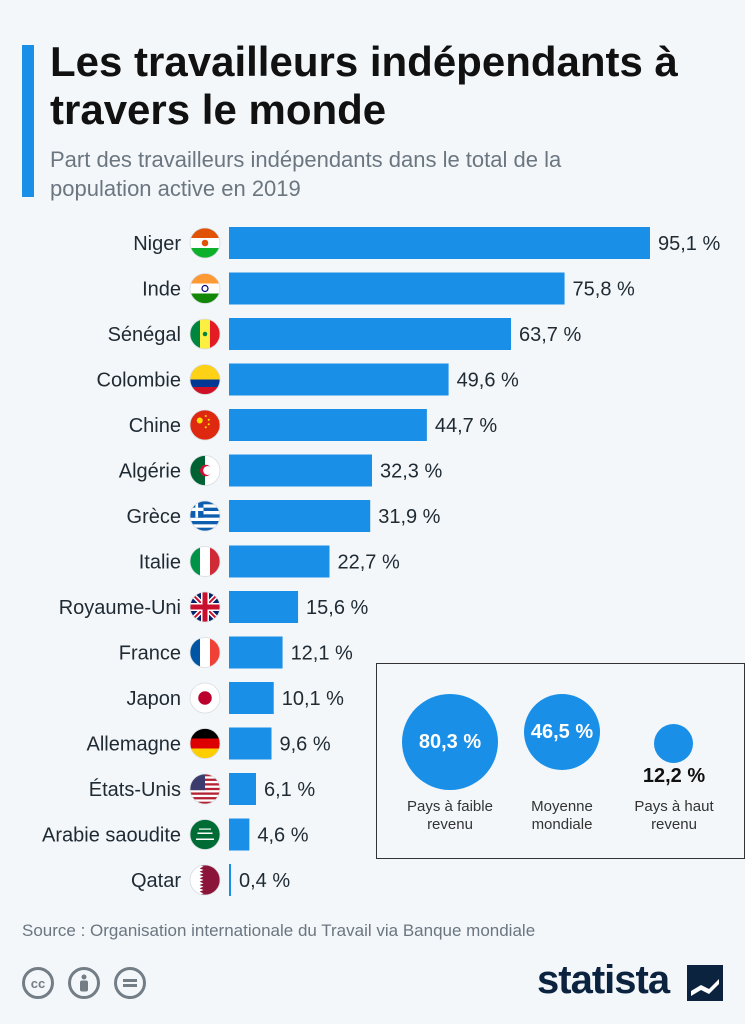 Image resolution: width=745 pixels, height=1024 pixels. I want to click on bar-row: Grèce 31,9 %, so click(284, 516).